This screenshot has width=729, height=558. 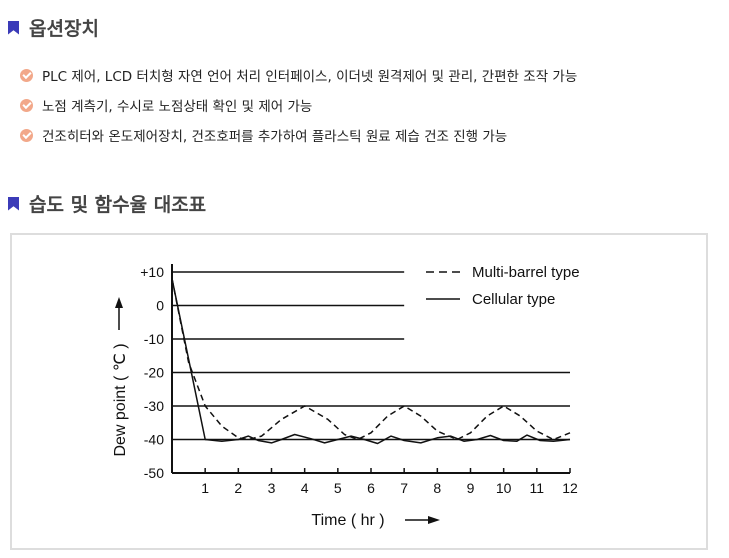 I want to click on list-item: 노점 계측기, 수시로 노점상태 확인 및 제어 가능, so click(x=298, y=105).